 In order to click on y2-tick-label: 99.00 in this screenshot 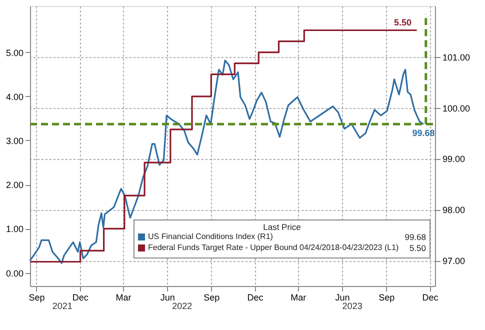, I will do `click(454, 159)`.